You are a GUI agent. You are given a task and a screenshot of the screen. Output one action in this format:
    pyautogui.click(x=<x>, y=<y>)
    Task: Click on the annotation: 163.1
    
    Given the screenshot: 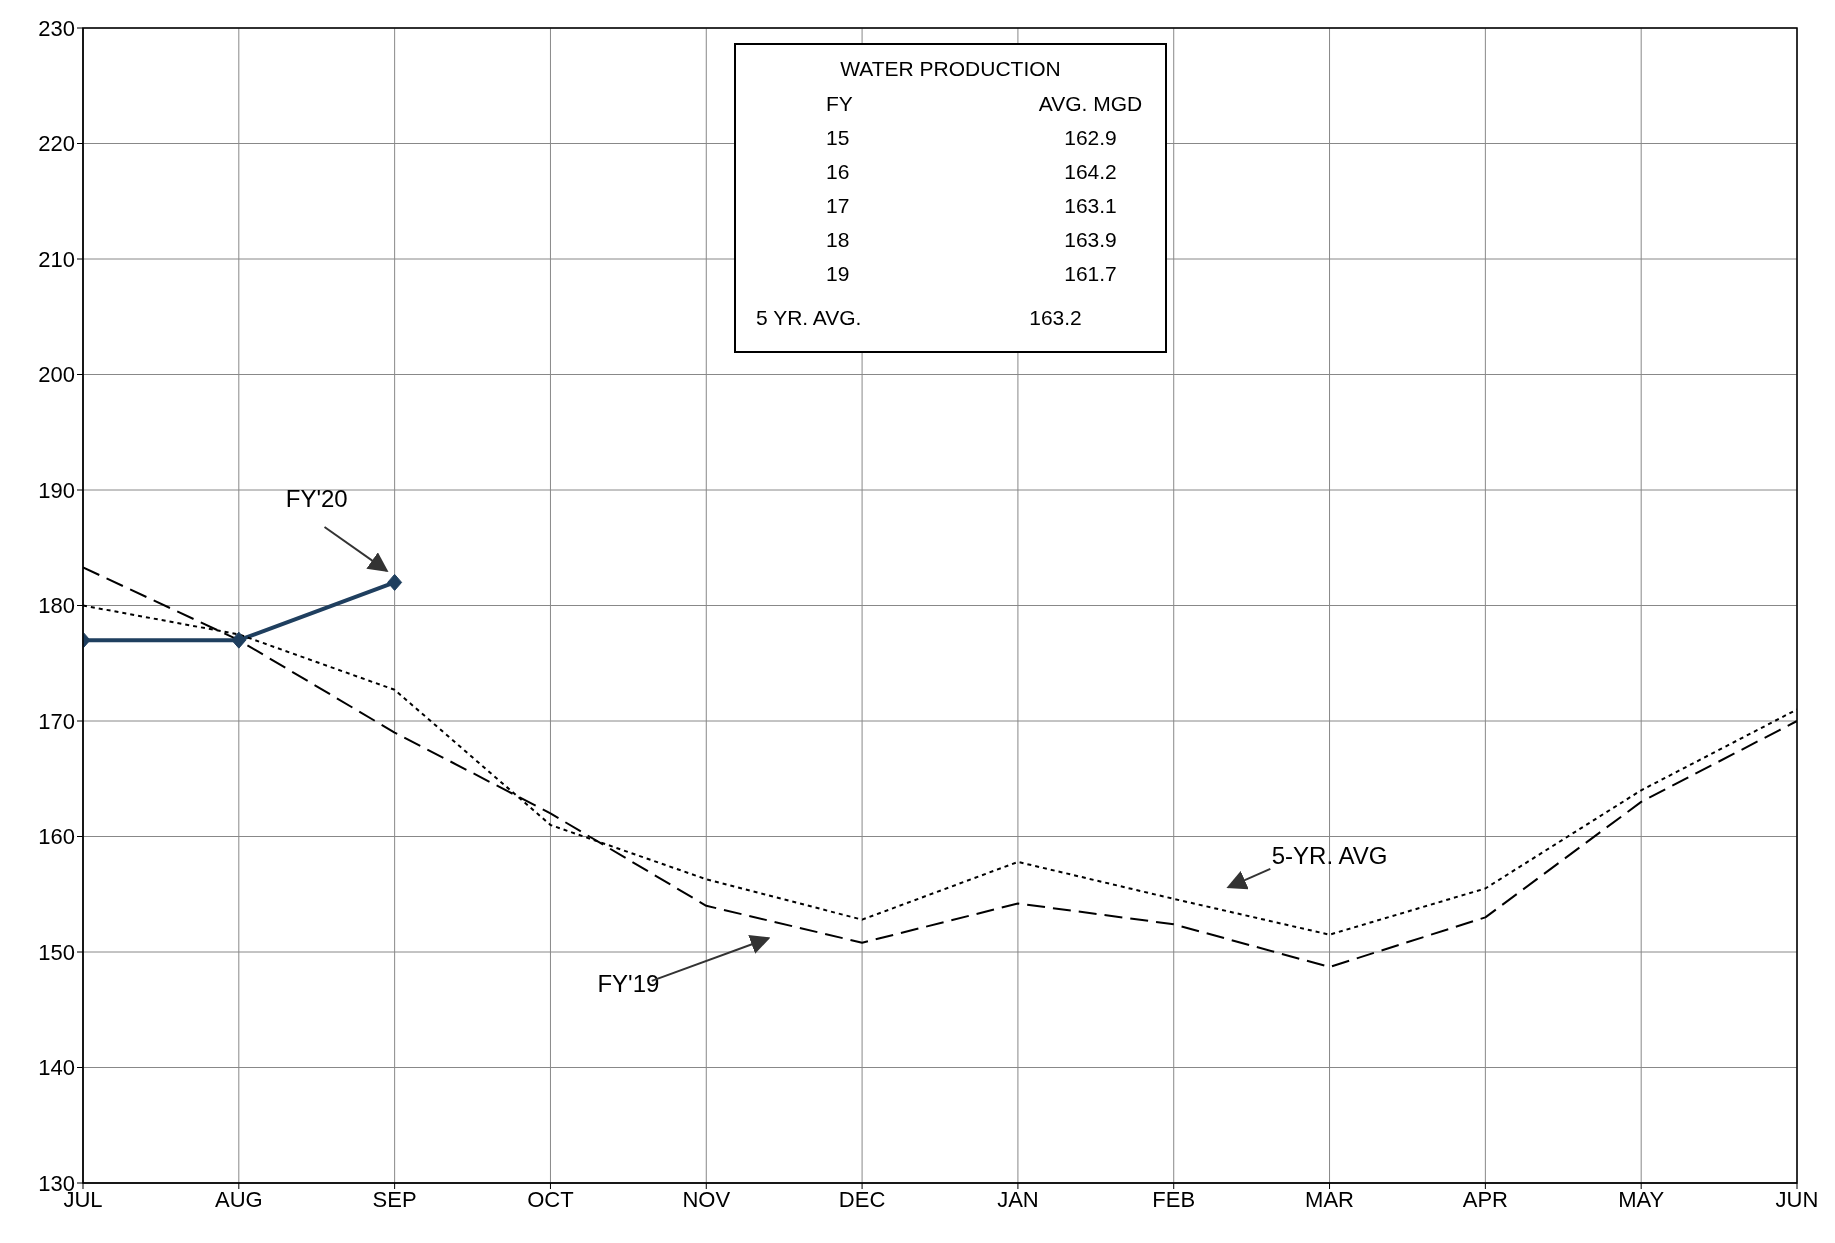 What is the action you would take?
    pyautogui.click(x=1090, y=206)
    